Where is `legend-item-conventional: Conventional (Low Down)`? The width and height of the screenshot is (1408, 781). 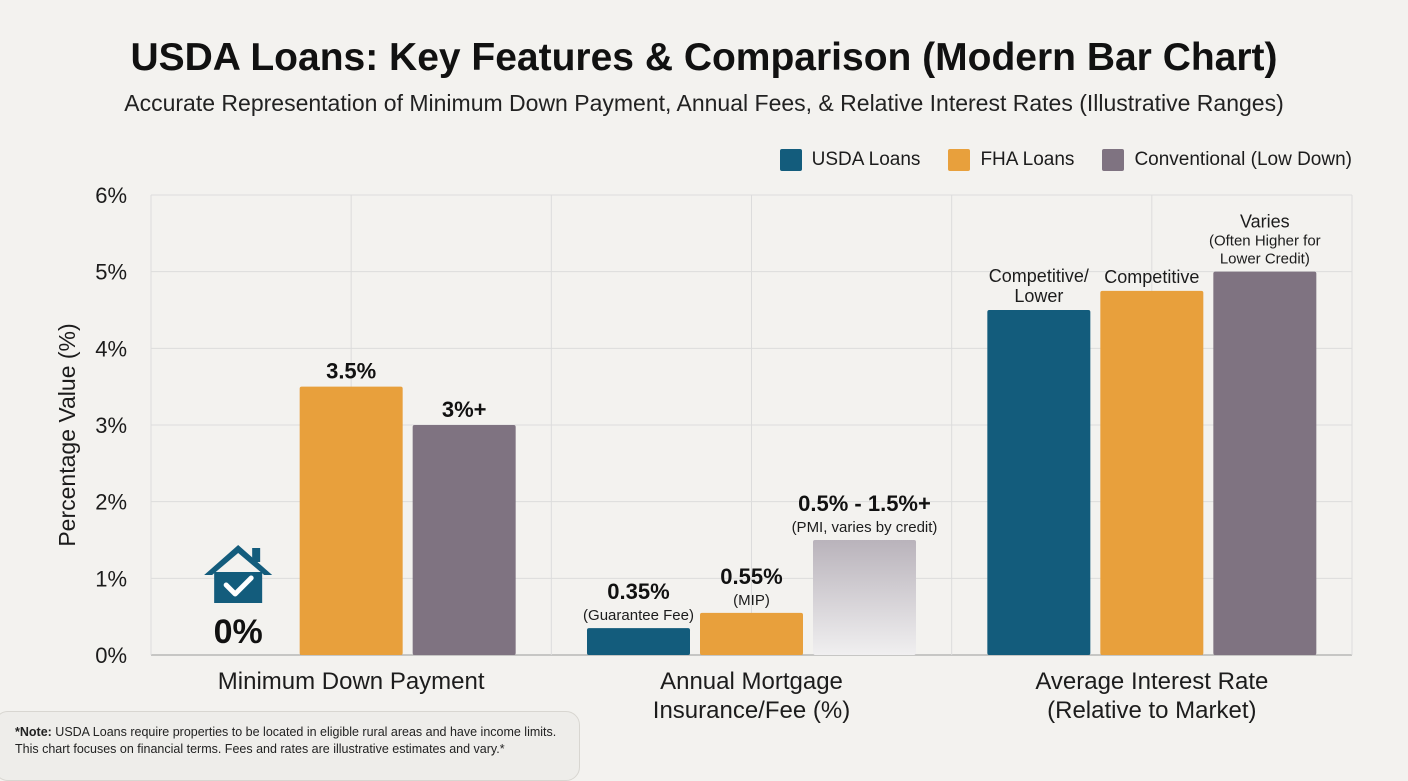
legend-item-conventional: Conventional (Low Down) is located at coordinates (1227, 160).